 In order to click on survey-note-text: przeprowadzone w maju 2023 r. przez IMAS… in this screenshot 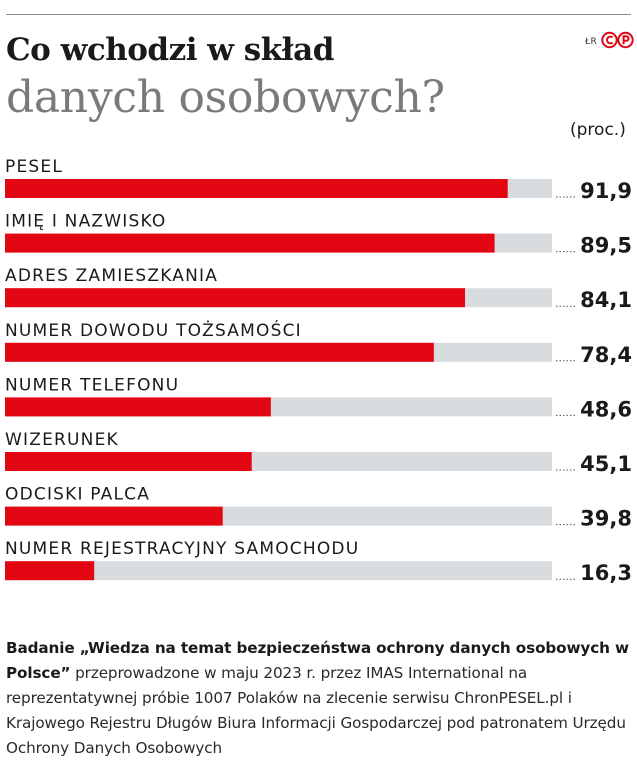, I will do `click(316, 710)`.